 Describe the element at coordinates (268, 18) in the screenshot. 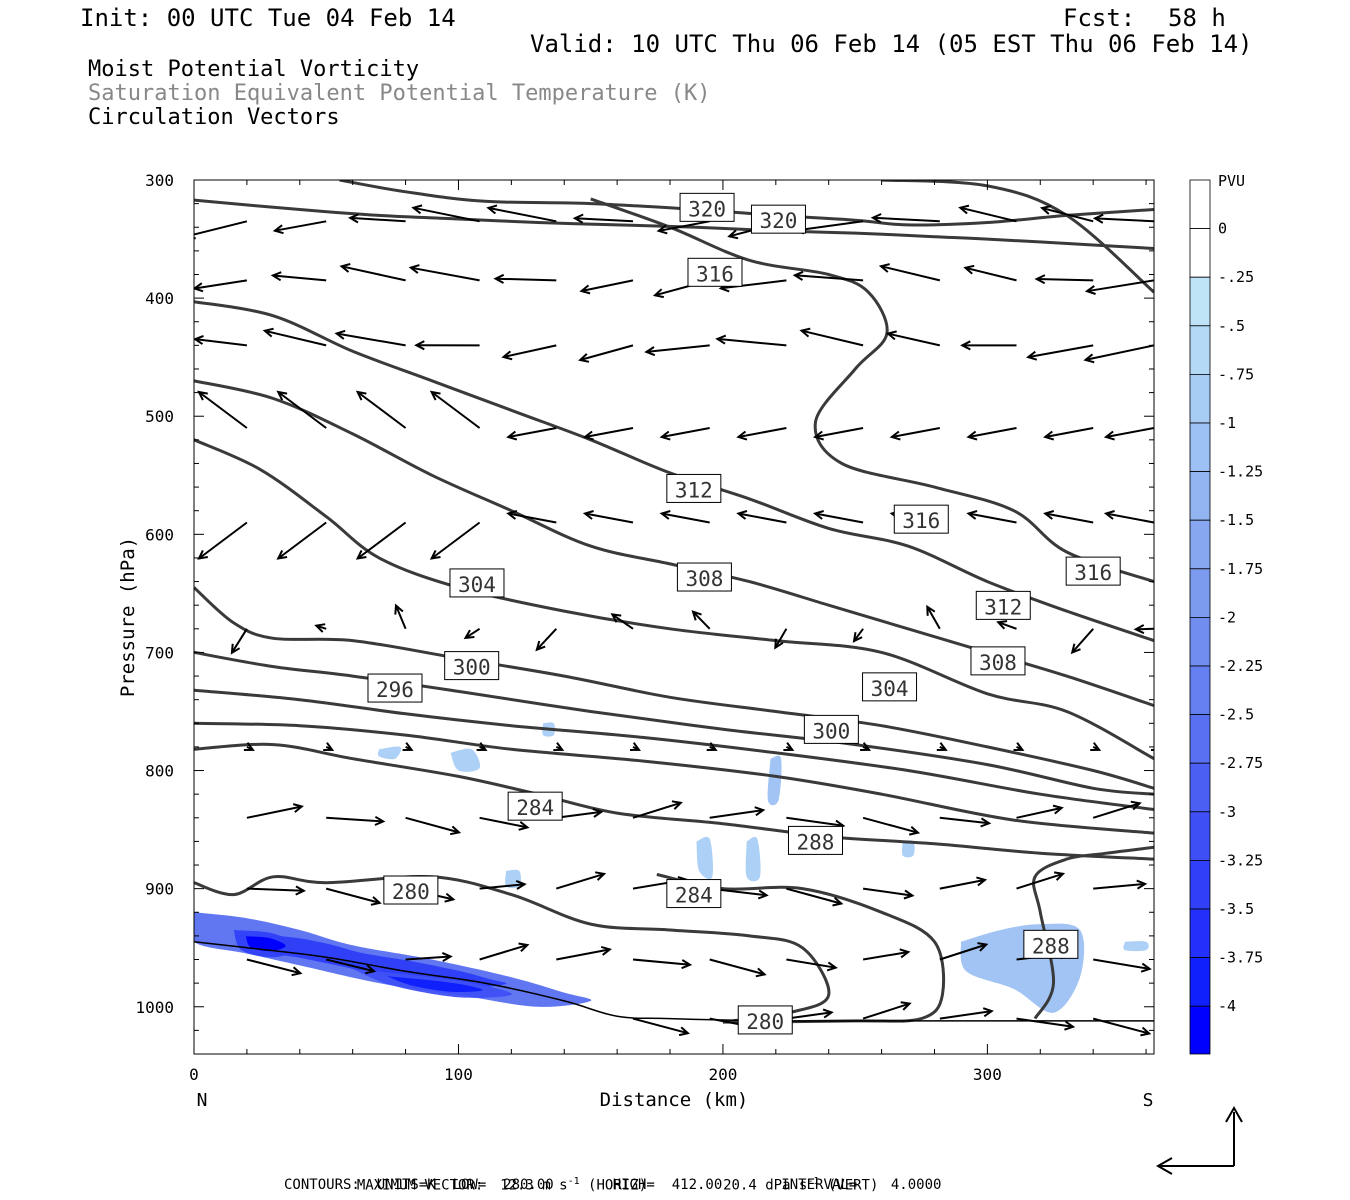

I see `init-time: Init: 00 UTC Tue 04 Feb 14` at that location.